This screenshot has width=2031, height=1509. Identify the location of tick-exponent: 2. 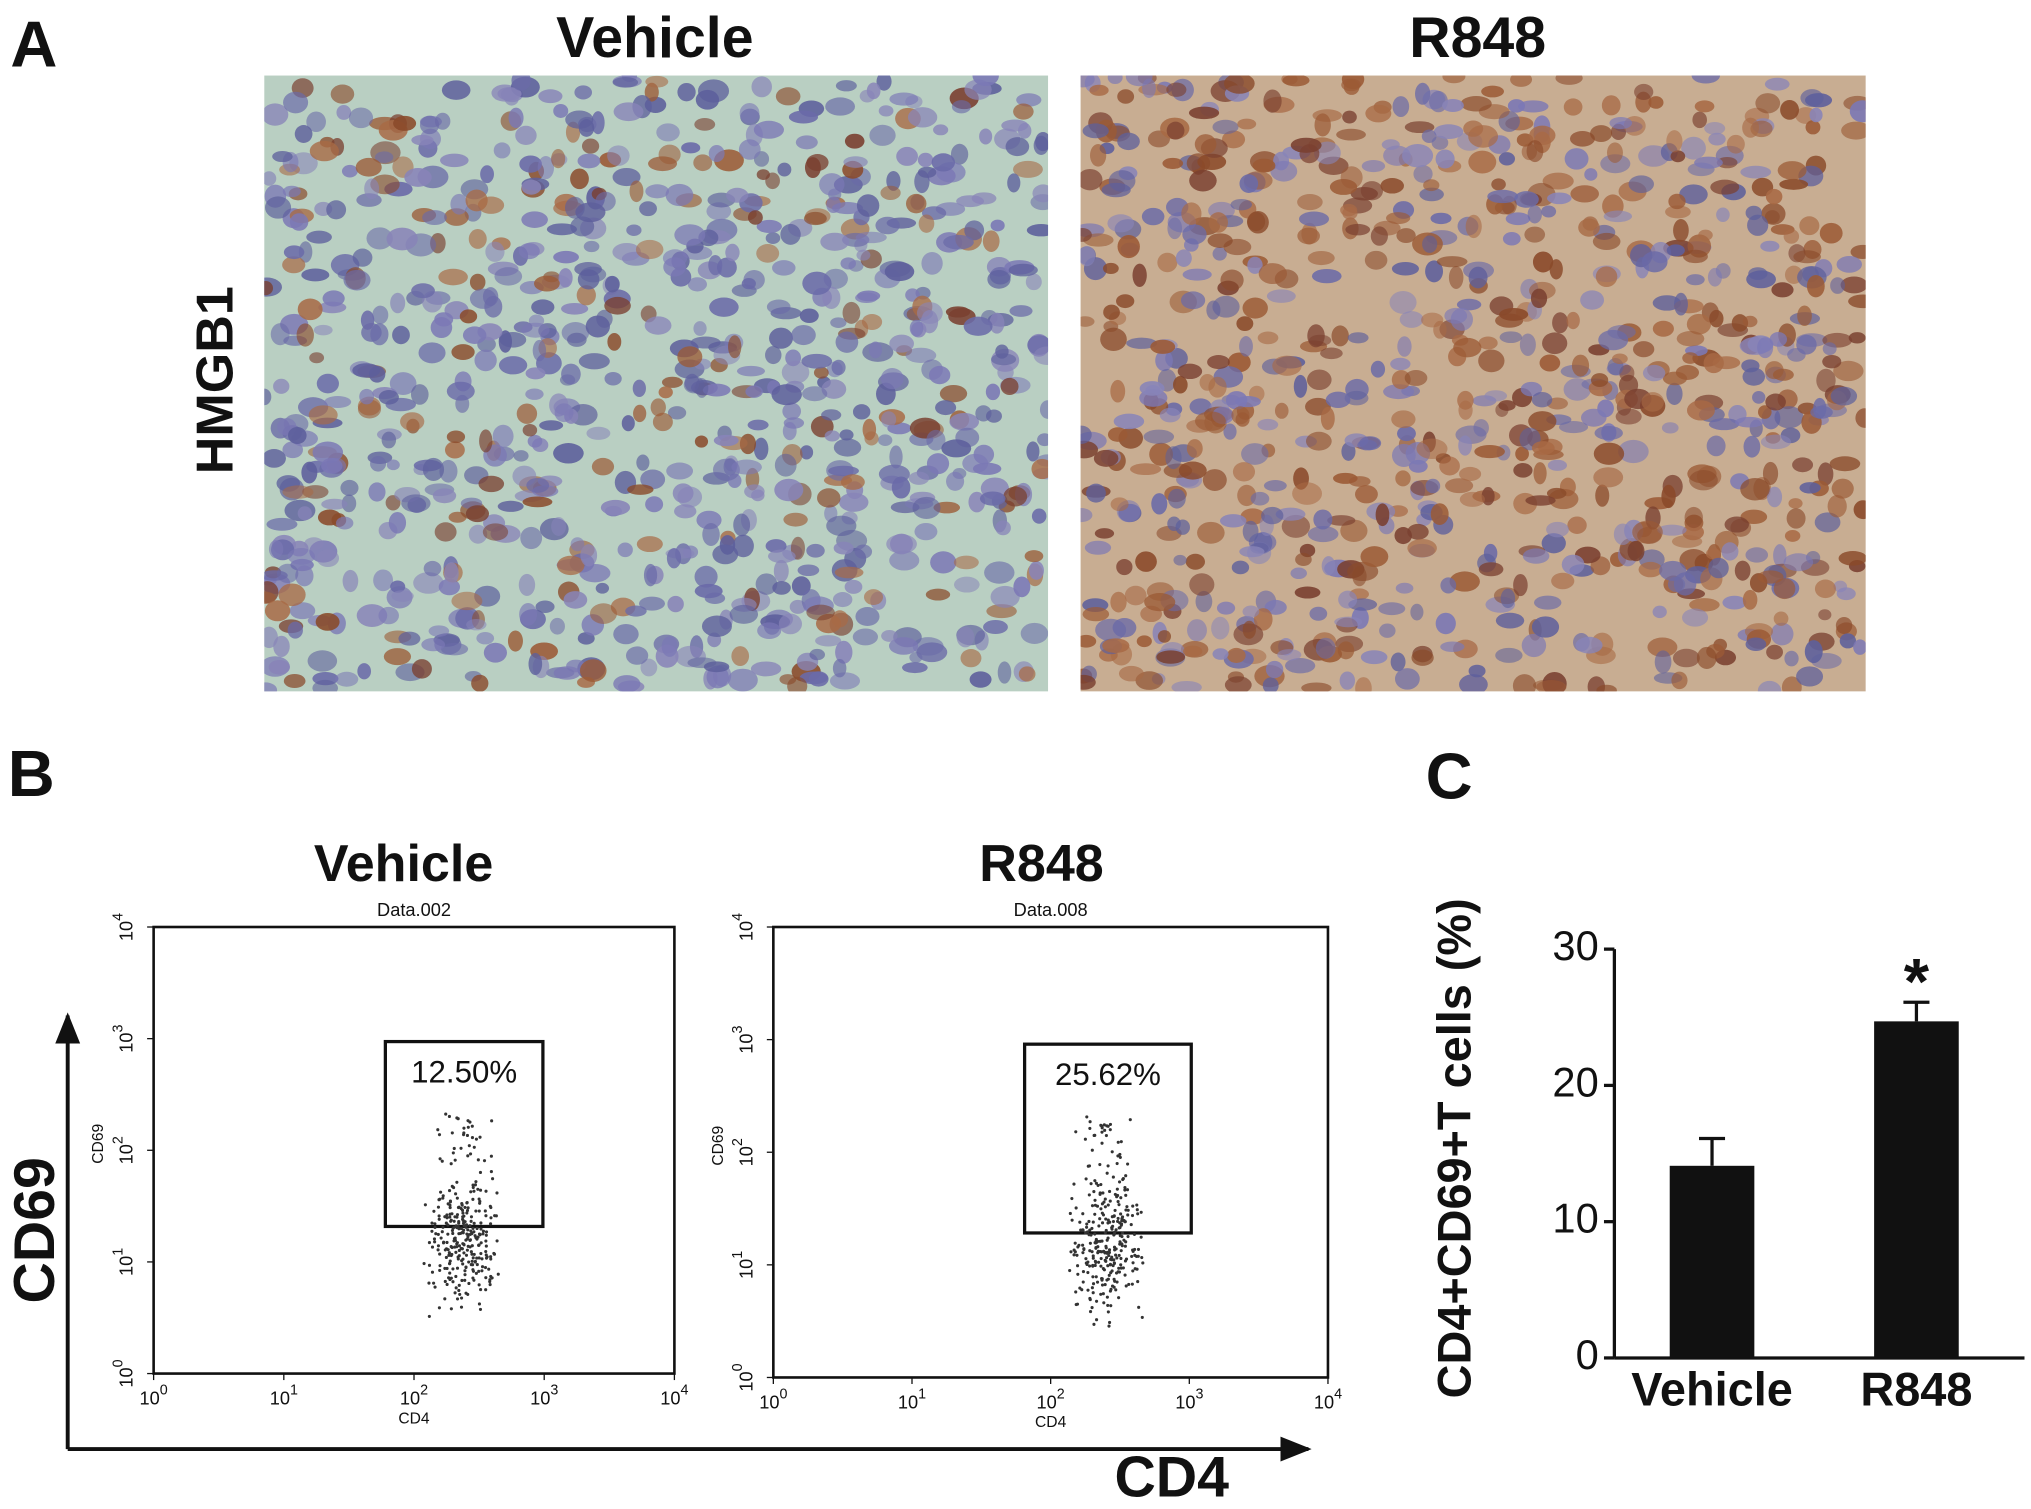
(738, 1142).